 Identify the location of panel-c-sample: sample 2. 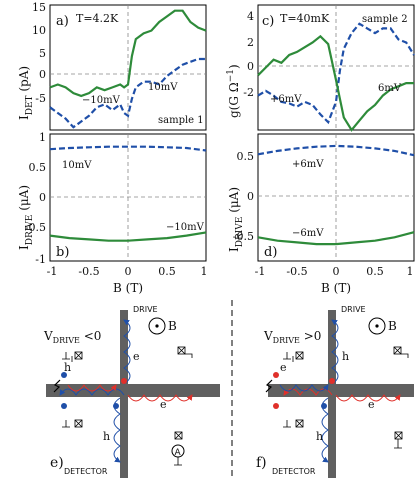
(385, 19).